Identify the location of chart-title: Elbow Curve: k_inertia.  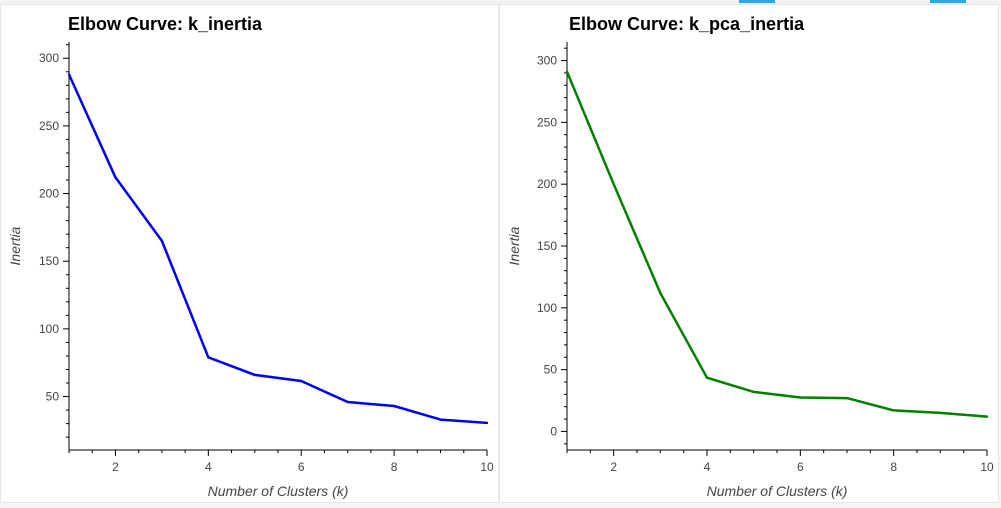
(165, 24).